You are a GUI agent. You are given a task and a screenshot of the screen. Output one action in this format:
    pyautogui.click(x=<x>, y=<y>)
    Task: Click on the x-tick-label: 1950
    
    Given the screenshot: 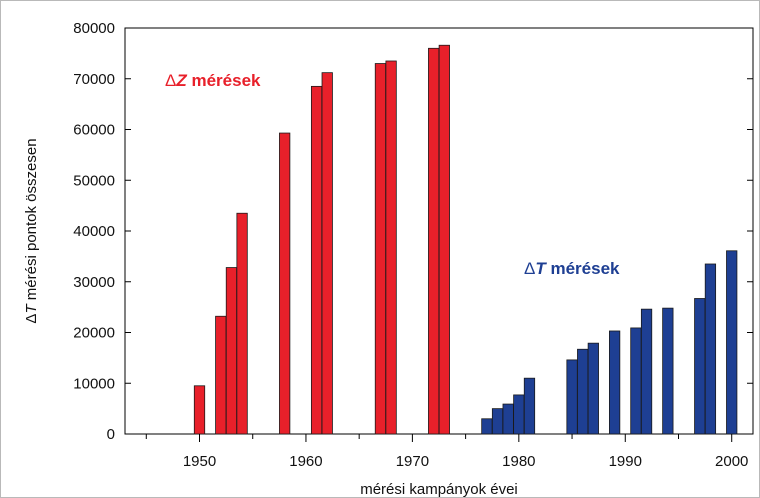 What is the action you would take?
    pyautogui.click(x=199, y=461)
    